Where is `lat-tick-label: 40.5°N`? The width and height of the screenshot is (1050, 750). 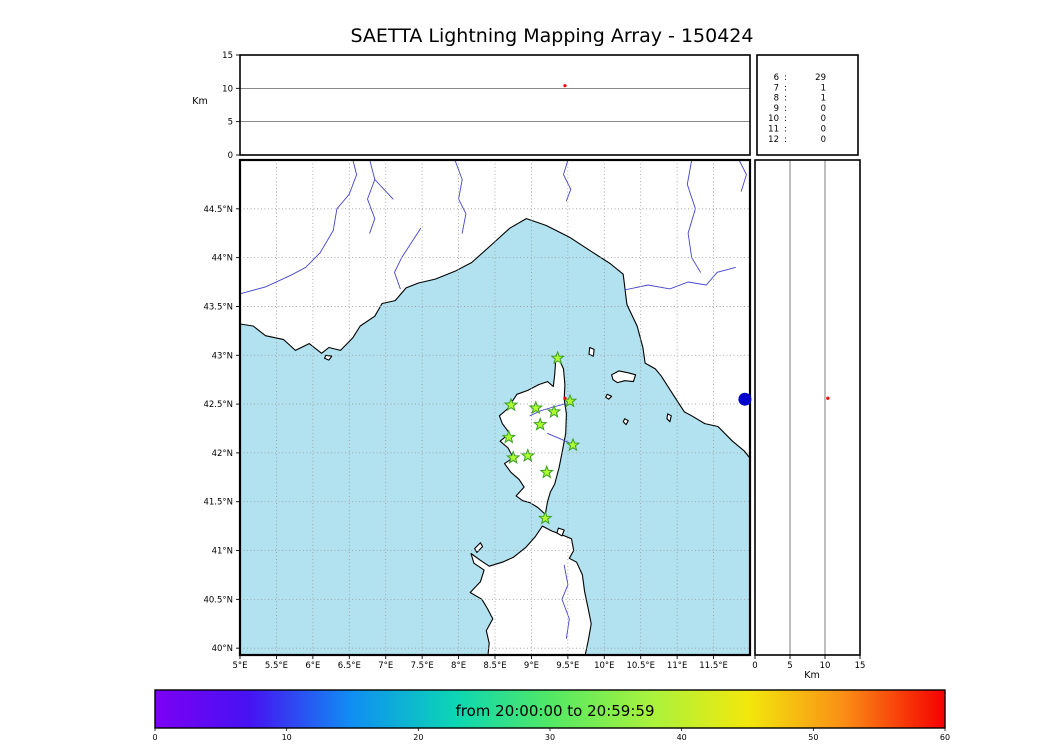 lat-tick-label: 40.5°N is located at coordinates (218, 600).